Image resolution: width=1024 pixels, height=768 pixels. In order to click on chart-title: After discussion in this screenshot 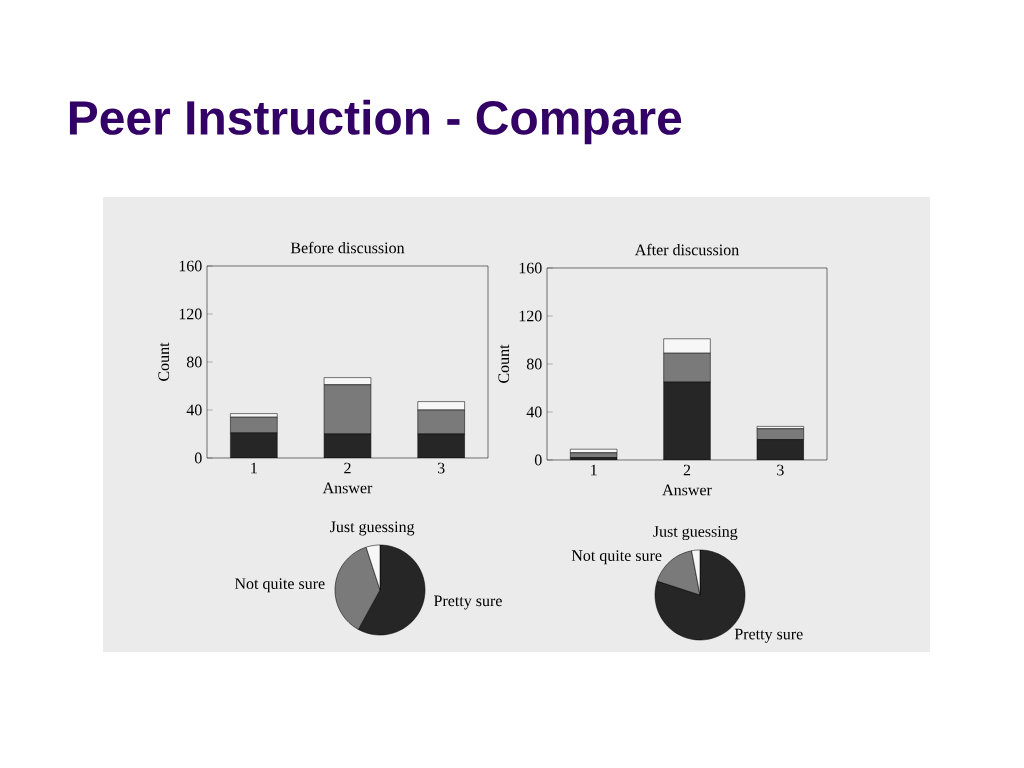, I will do `click(686, 249)`.